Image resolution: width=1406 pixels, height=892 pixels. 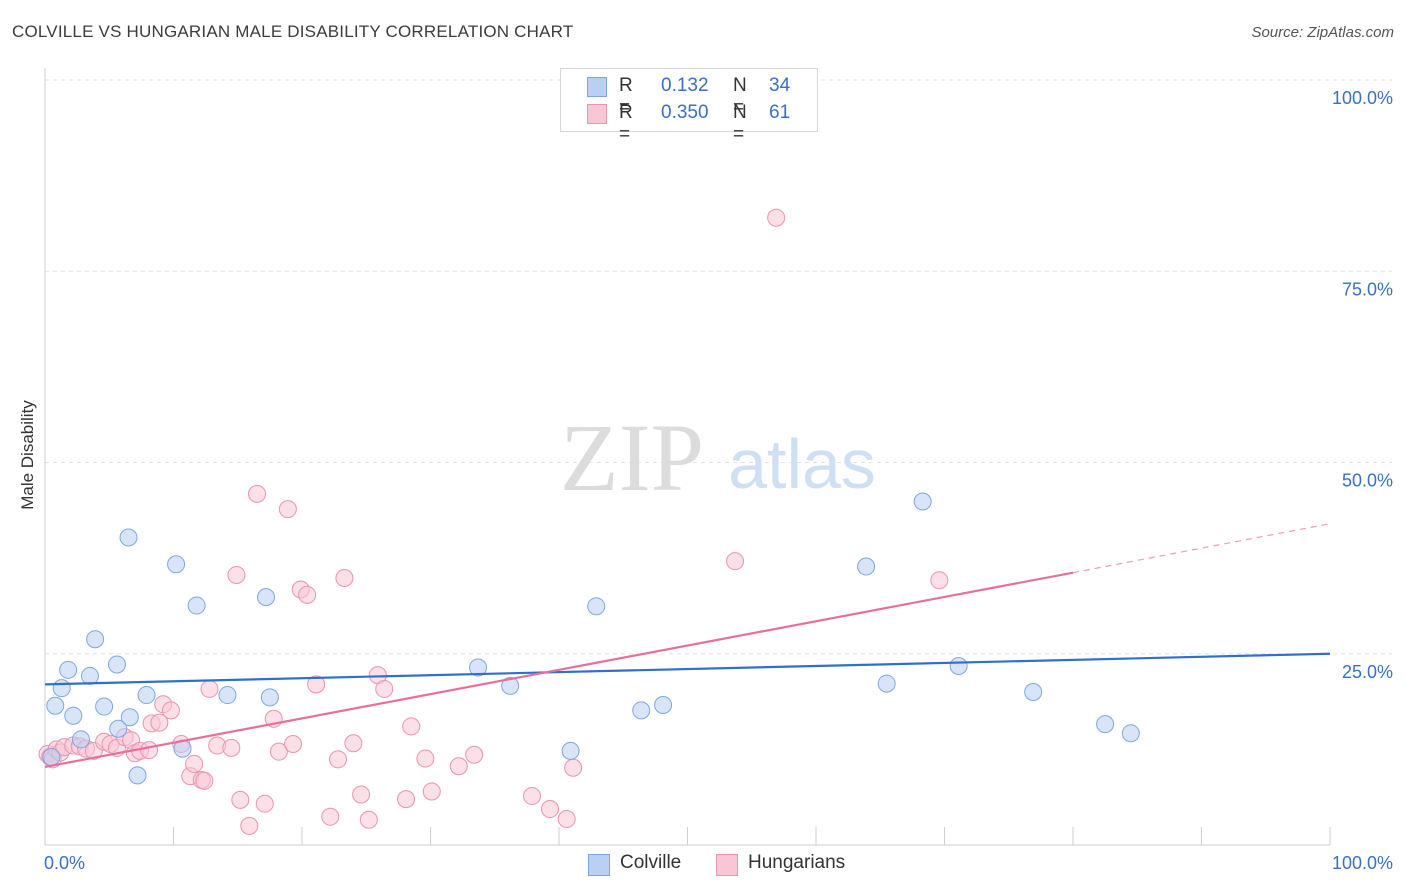 What do you see at coordinates (687, 669) in the screenshot?
I see `colville-trend-line` at bounding box center [687, 669].